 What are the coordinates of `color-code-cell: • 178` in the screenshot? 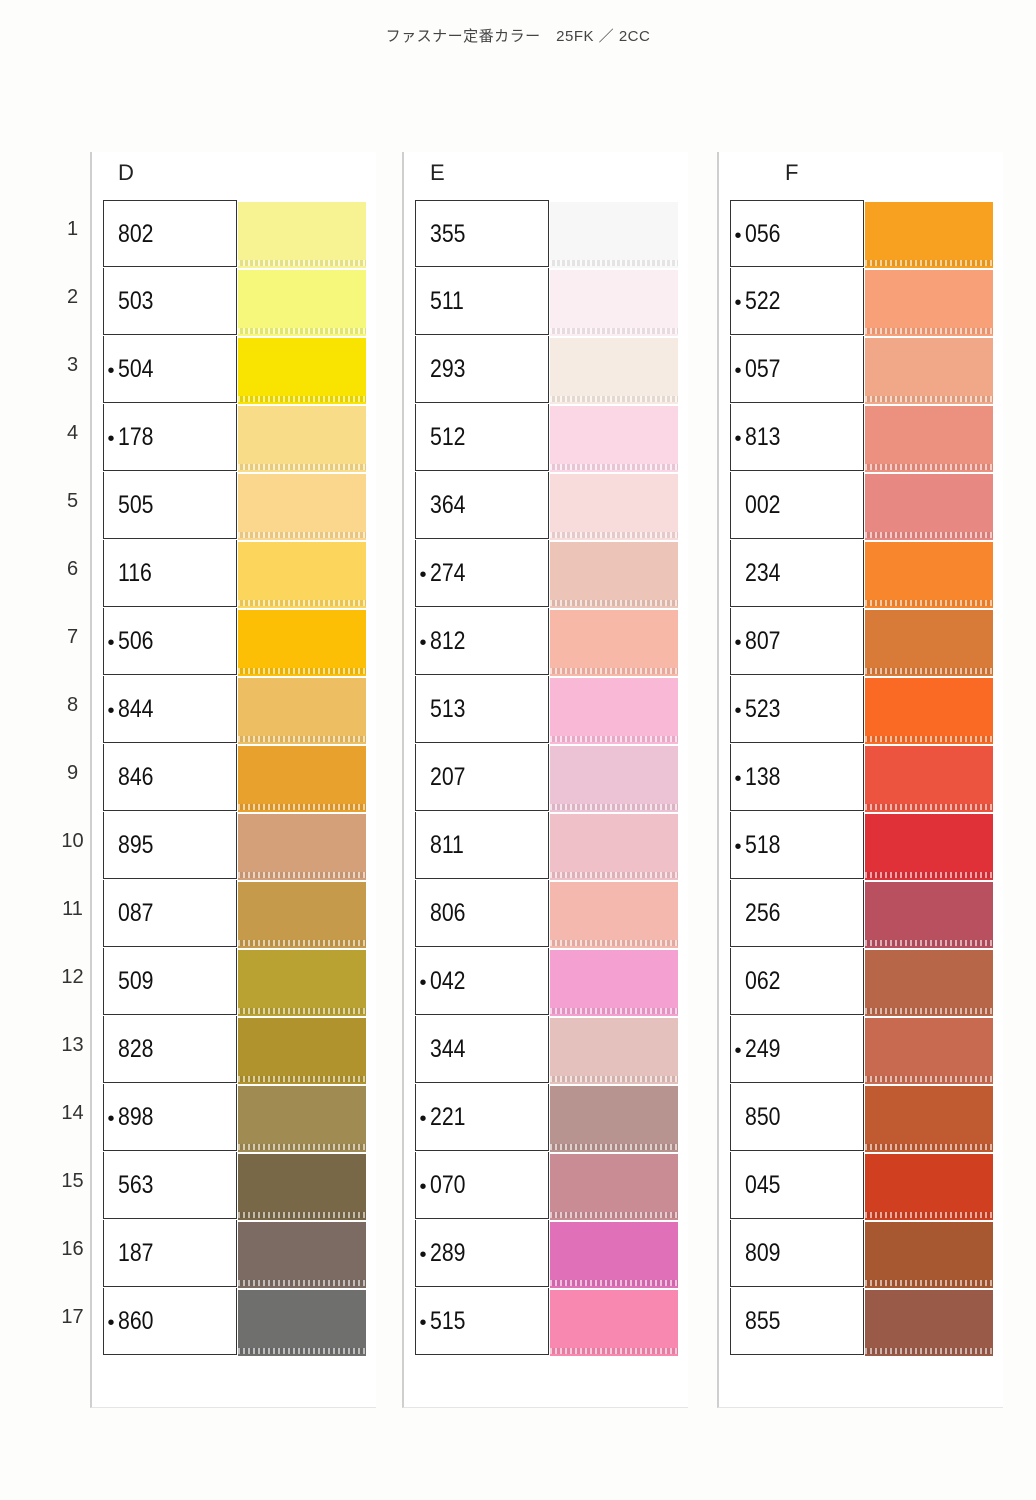 It's located at (170, 437).